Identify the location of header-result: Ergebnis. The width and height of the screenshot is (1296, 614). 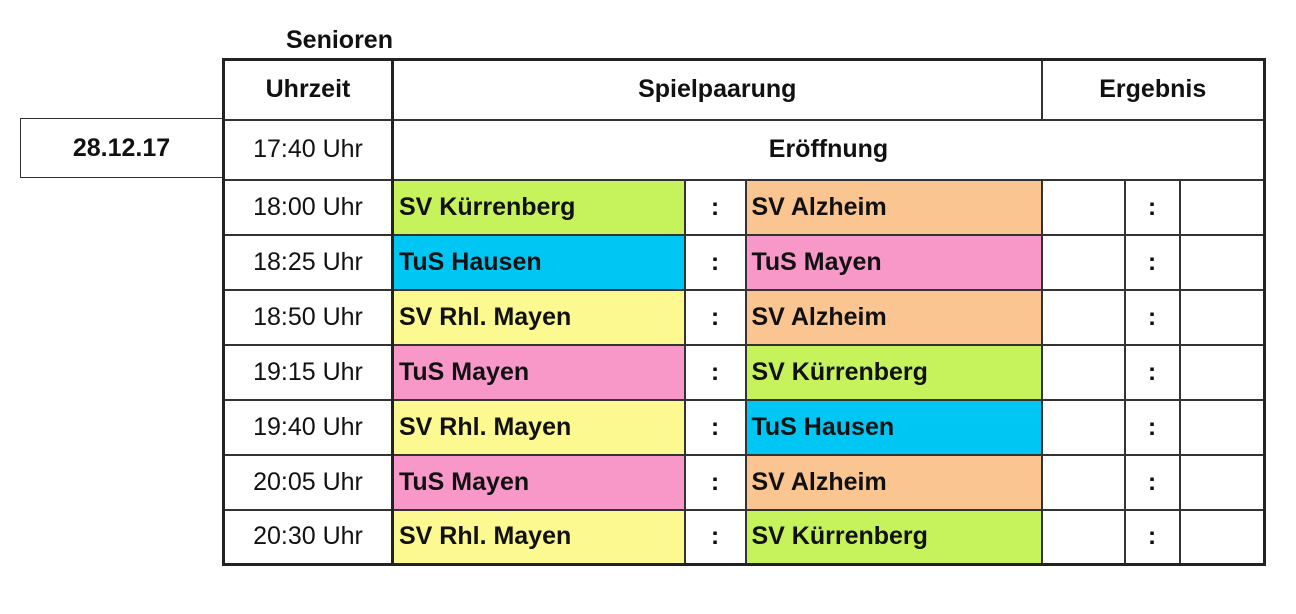
(1153, 89).